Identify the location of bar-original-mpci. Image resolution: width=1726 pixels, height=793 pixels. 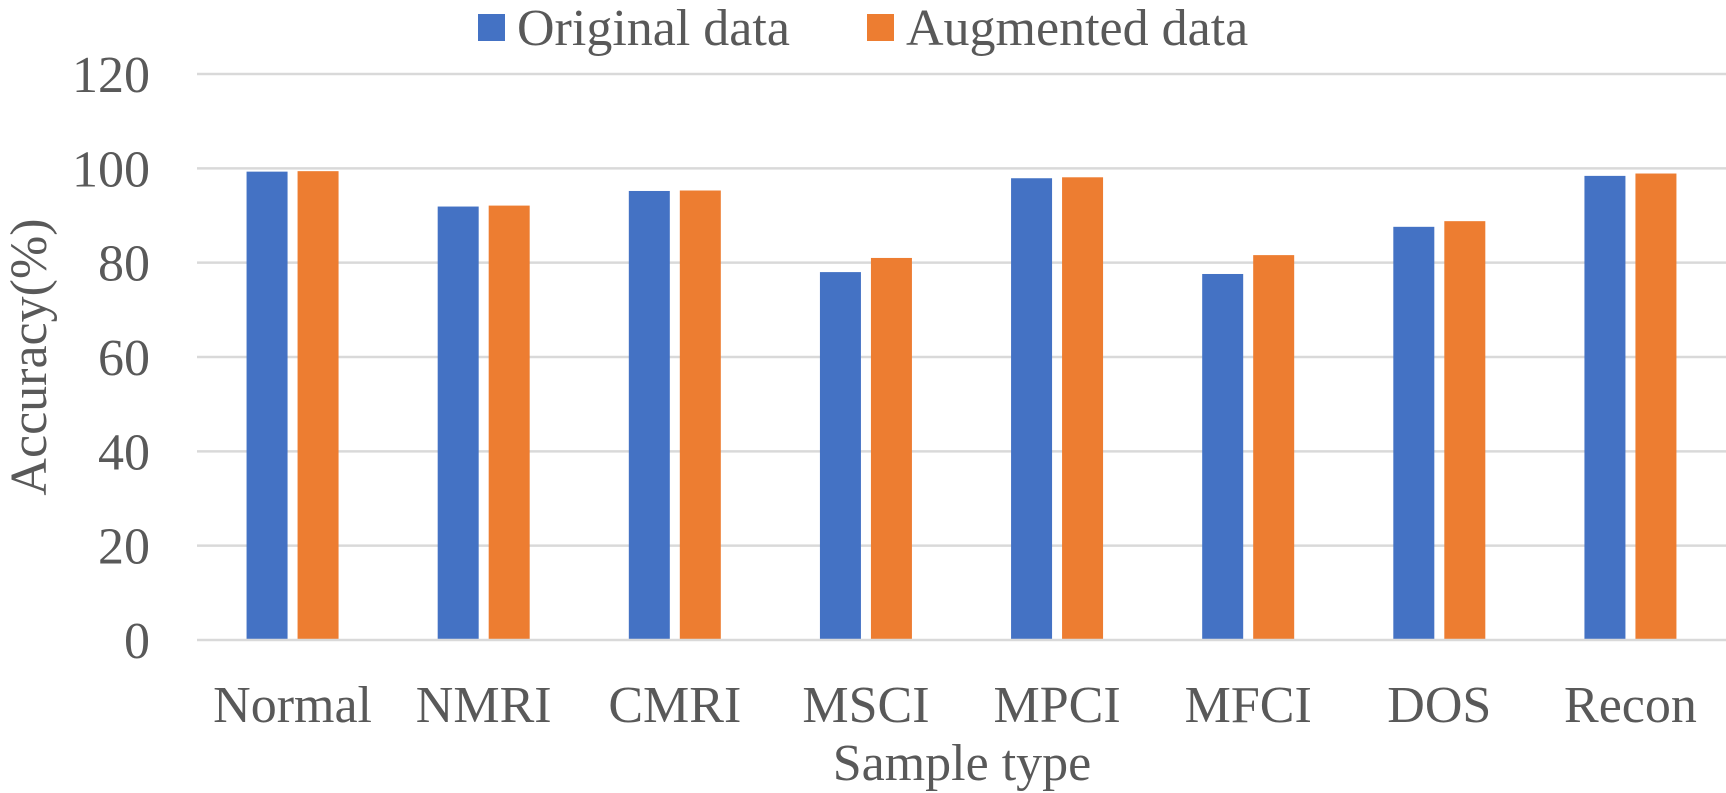
(1032, 409).